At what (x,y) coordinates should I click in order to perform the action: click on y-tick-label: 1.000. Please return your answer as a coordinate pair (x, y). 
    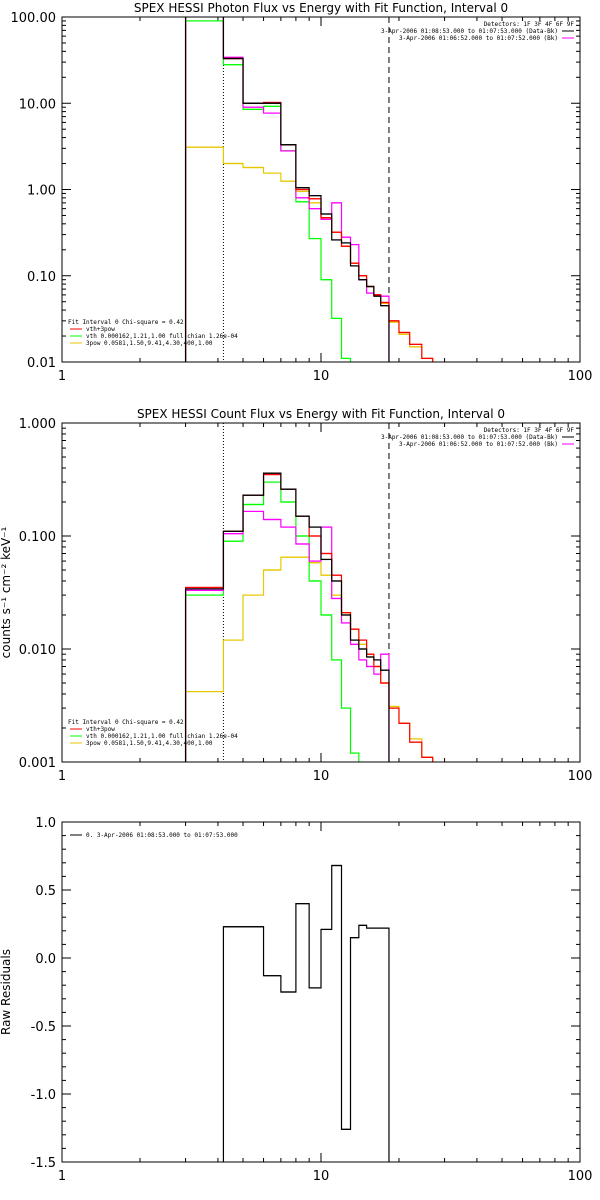
    Looking at the image, I should click on (37, 424).